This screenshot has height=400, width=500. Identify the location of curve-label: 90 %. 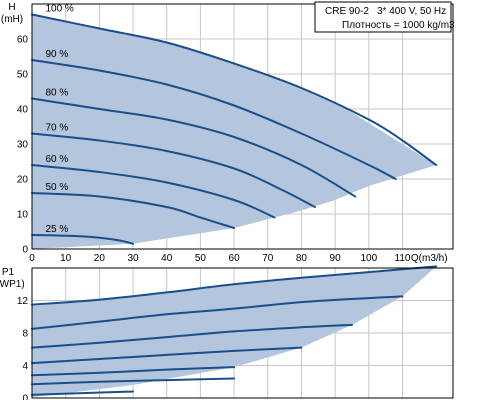
(56, 54).